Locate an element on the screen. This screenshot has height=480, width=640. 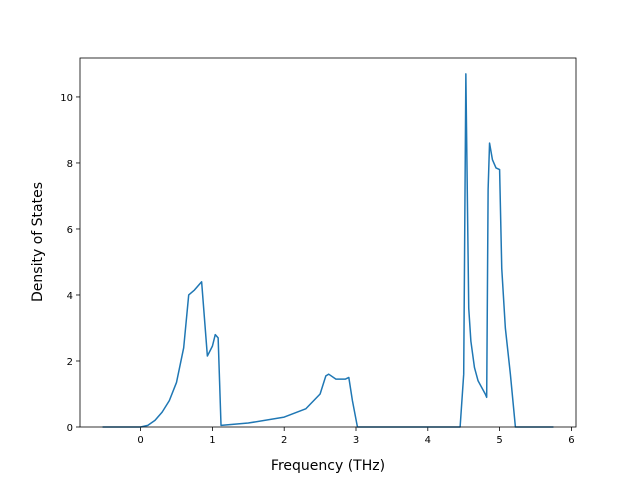
x-tick-label: 4 is located at coordinates (428, 440).